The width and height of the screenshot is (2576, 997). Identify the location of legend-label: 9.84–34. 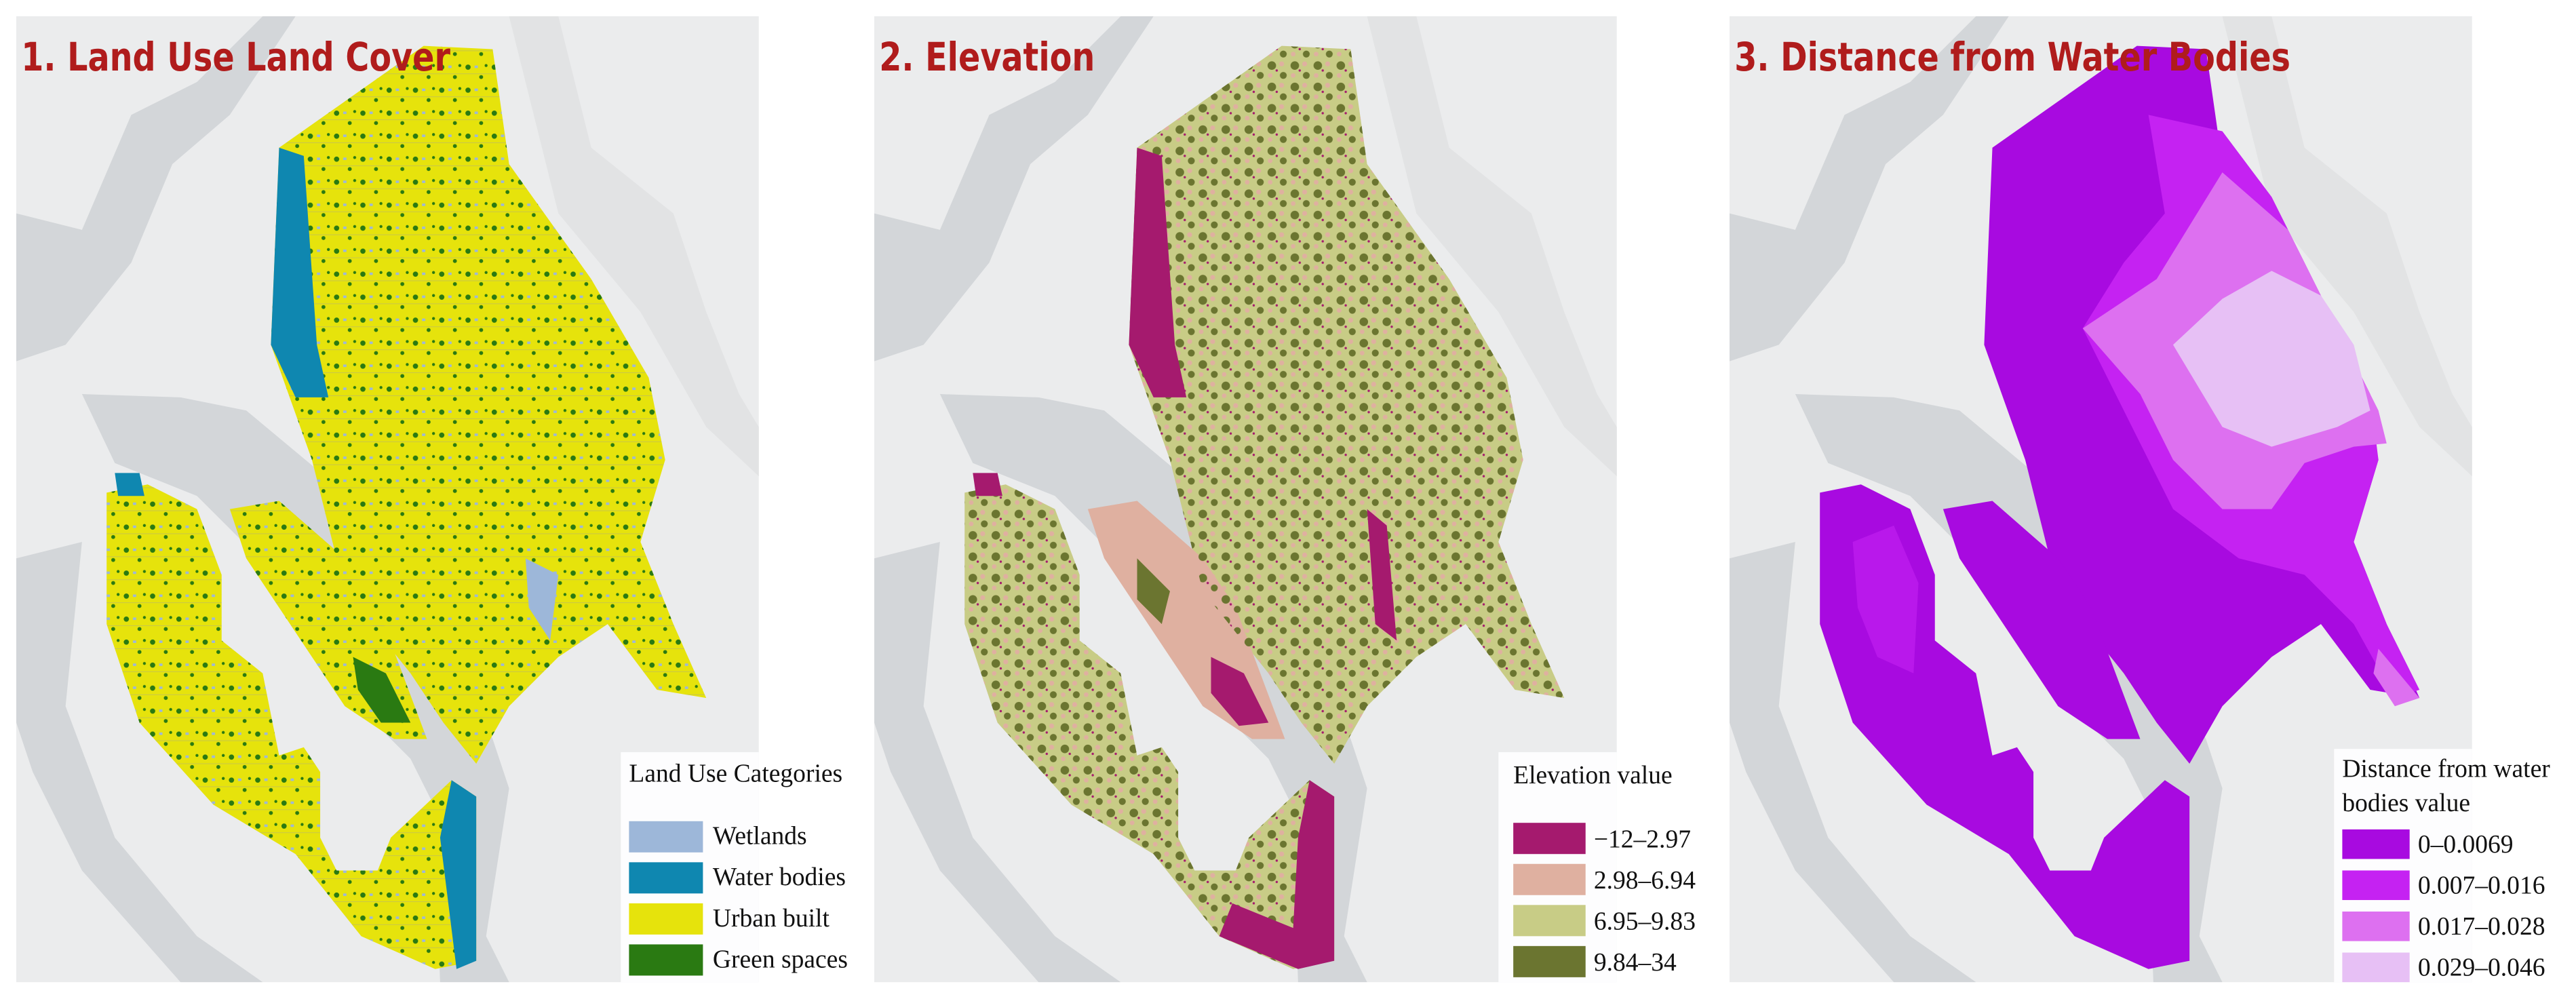
(1635, 963).